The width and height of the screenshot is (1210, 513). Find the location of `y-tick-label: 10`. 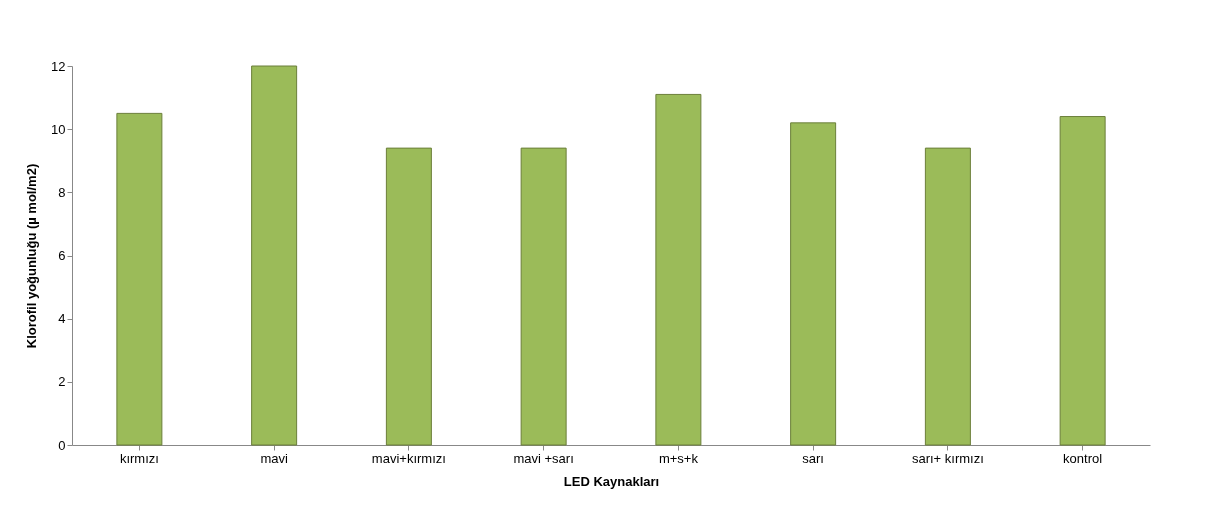

y-tick-label: 10 is located at coordinates (58, 129).